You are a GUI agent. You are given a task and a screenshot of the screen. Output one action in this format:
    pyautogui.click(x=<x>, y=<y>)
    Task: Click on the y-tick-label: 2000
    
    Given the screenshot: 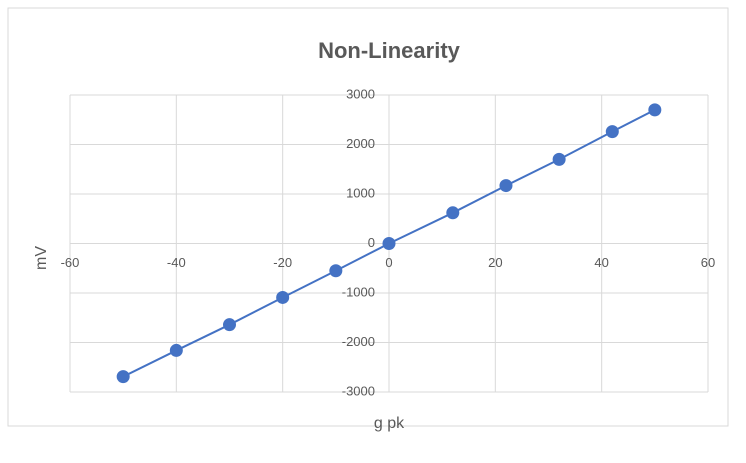 What is the action you would take?
    pyautogui.click(x=360, y=143)
    